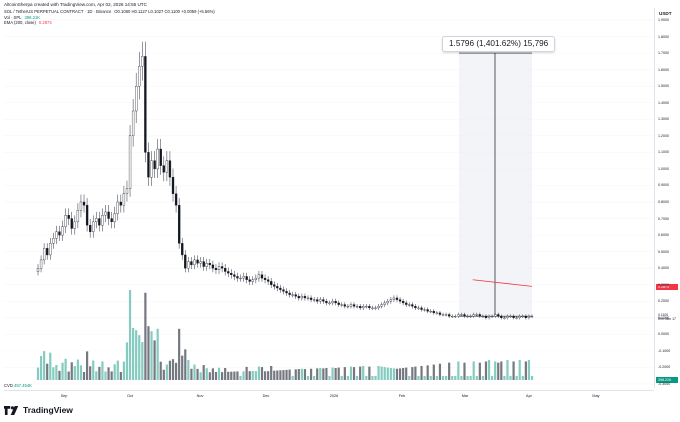  What do you see at coordinates (664, 367) in the screenshot?
I see `price-axis-tick: -0.2000` at bounding box center [664, 367].